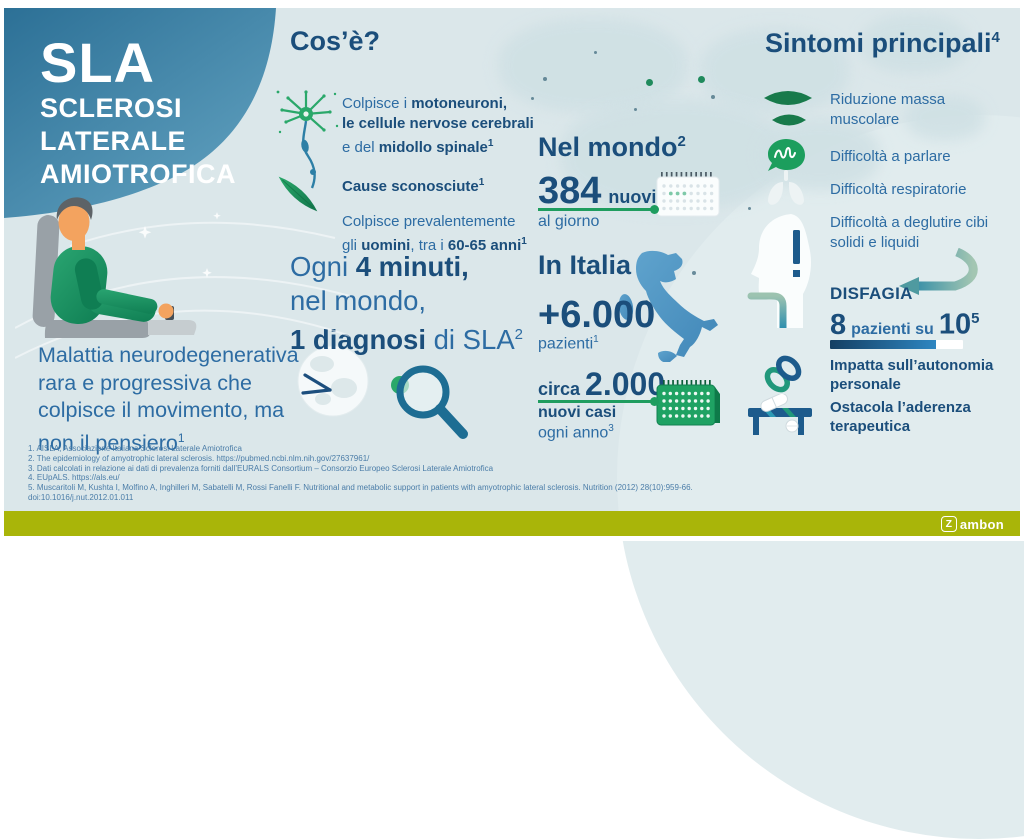  I want to click on magnifier-icon, so click(429, 402).